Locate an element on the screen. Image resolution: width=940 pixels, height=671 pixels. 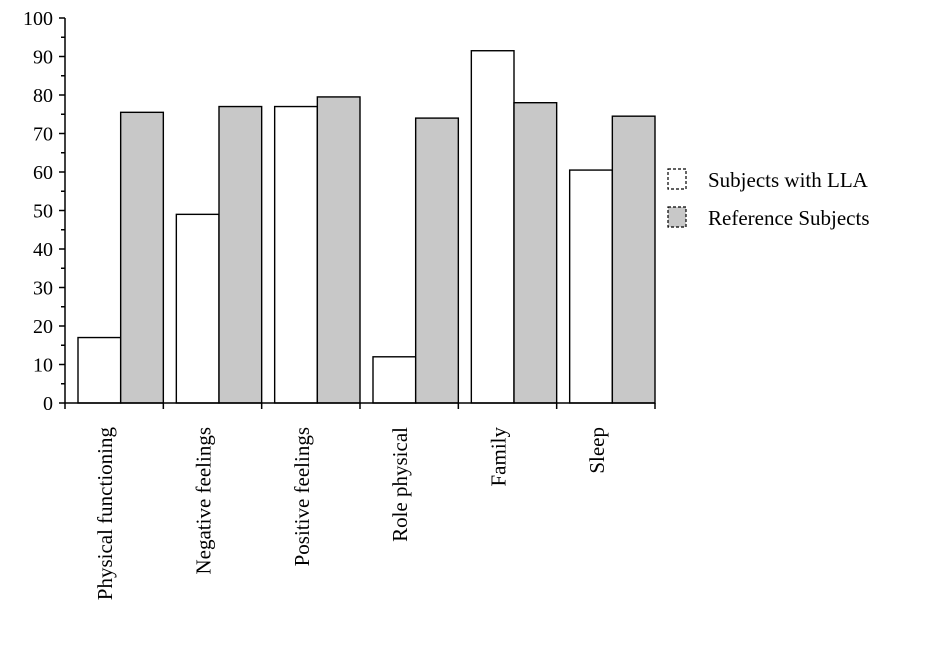
bar-reference-subjects-sleep is located at coordinates (633, 259).